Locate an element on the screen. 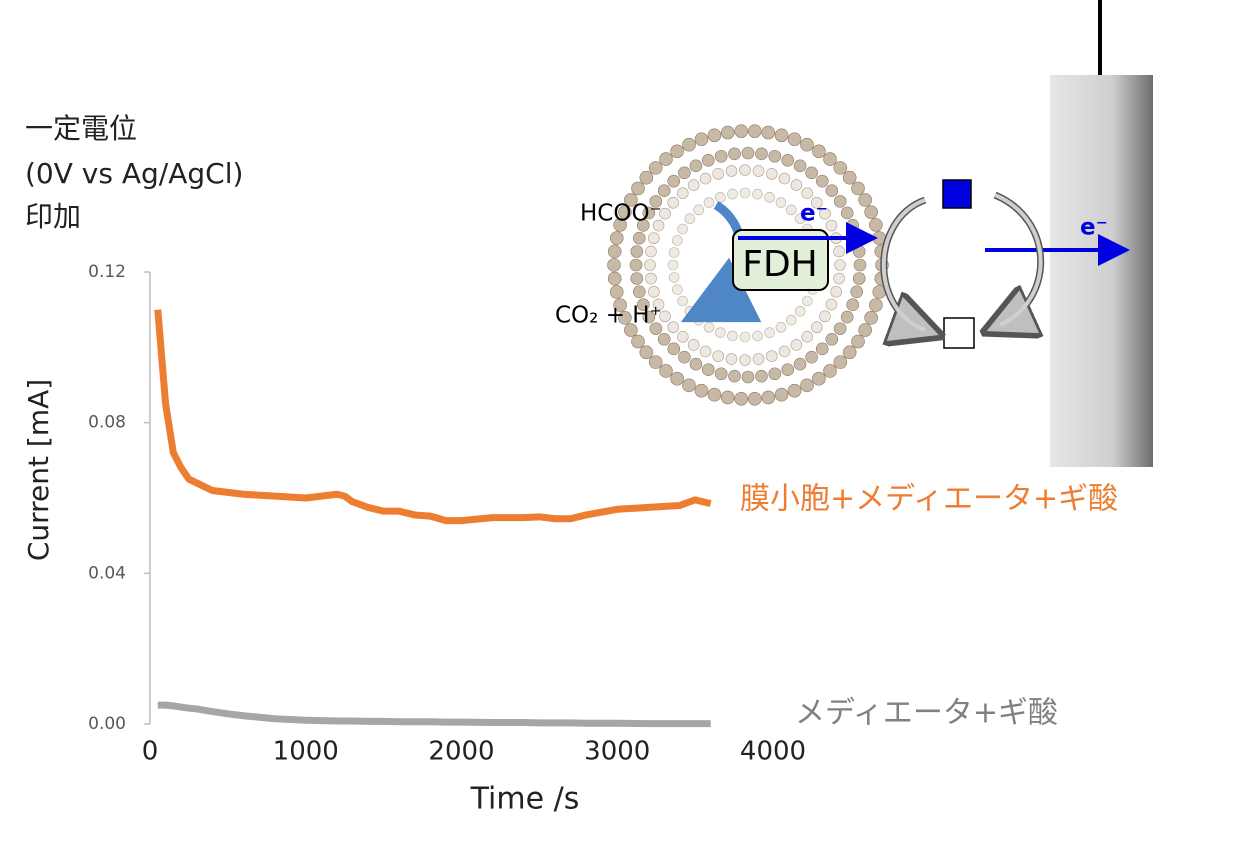 Image resolution: width=1234 pixels, height=848 pixels. y-tick-label: 0.12 is located at coordinates (107, 272).